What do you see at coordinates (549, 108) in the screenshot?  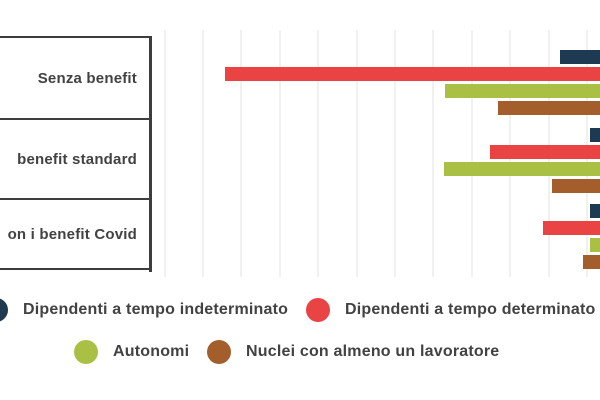 I see `bar-series3-cat0` at bounding box center [549, 108].